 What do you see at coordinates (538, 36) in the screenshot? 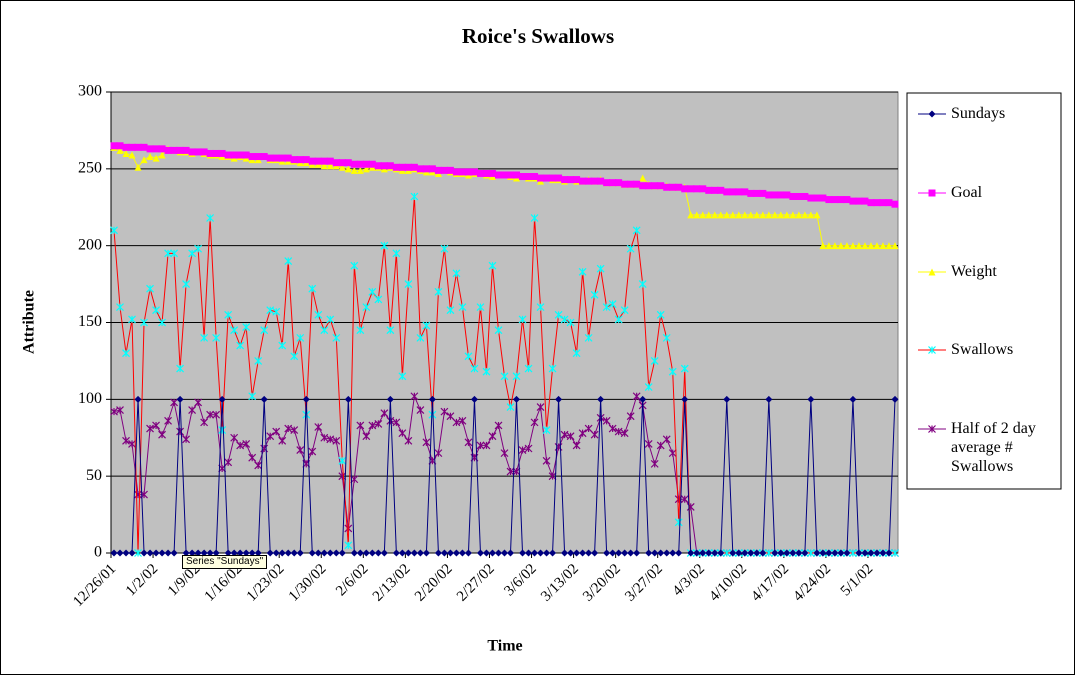
I see `chart-title: Roice's Swallows` at bounding box center [538, 36].